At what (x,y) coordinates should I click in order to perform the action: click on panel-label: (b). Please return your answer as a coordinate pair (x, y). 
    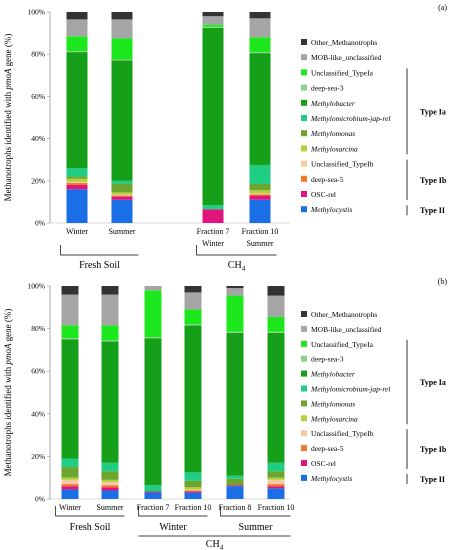
    Looking at the image, I should click on (443, 281).